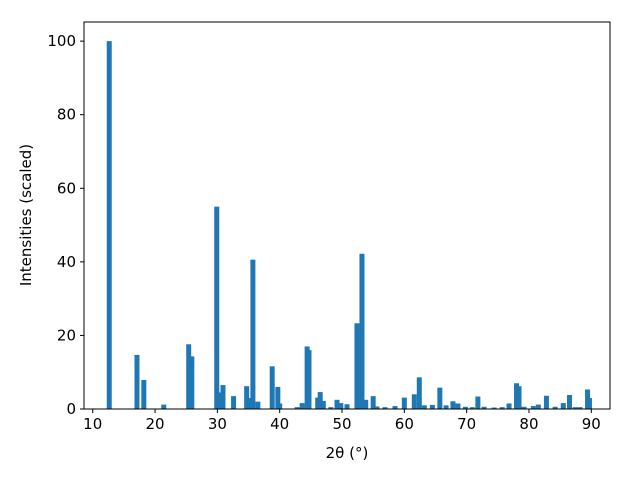 The image size is (640, 480). Describe the element at coordinates (155, 424) in the screenshot. I see `x-tick-label: 20` at that location.